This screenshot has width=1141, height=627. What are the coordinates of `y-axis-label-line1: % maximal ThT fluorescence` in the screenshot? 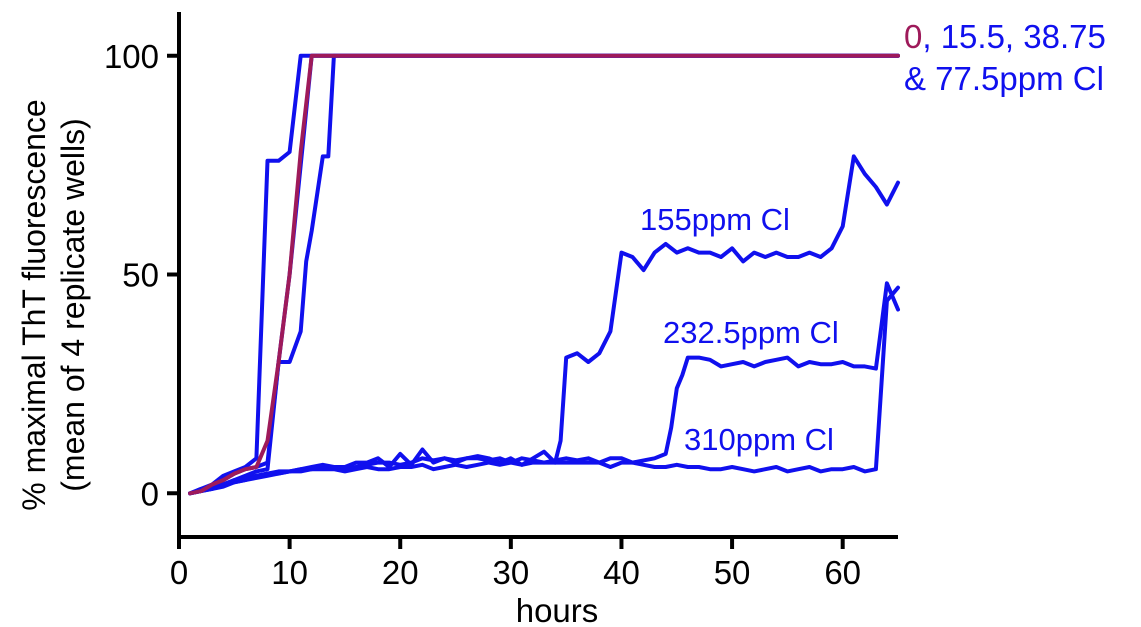 It's located at (34, 304).